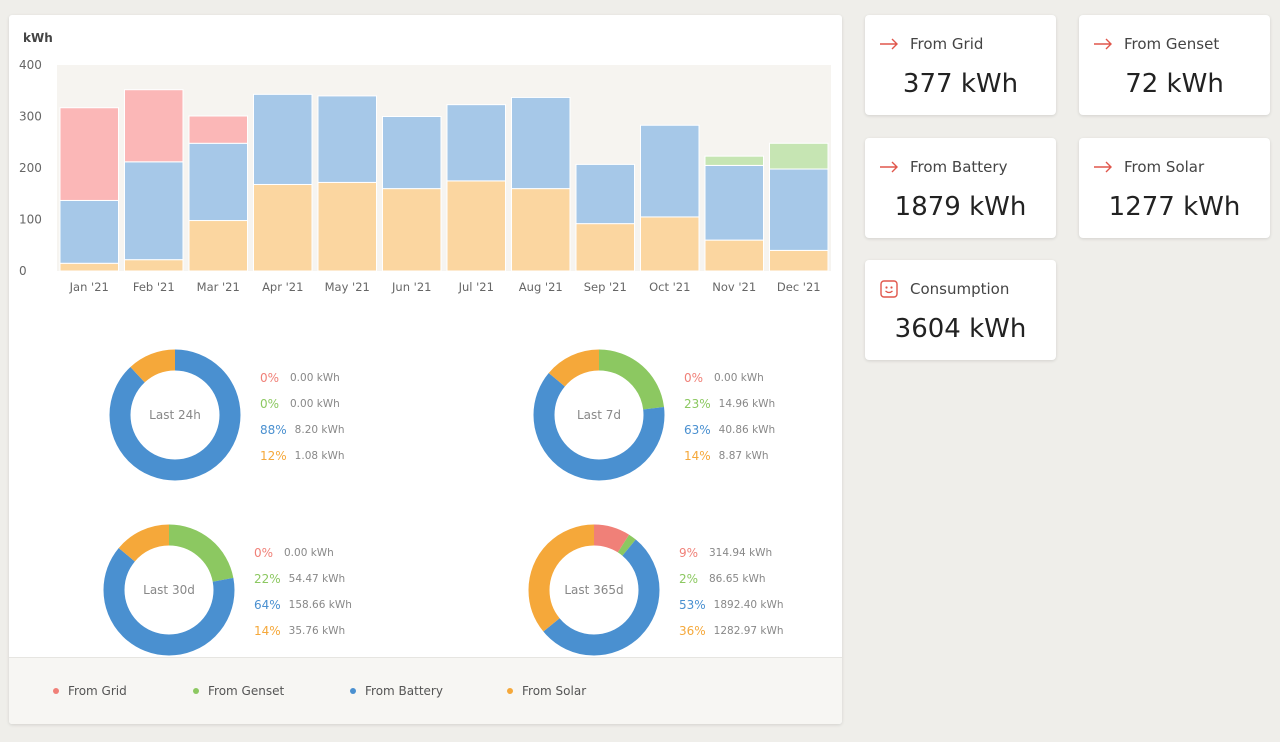 The height and width of the screenshot is (742, 1280). Describe the element at coordinates (760, 553) in the screenshot. I see `pie-legend-row: 9% 314.94 kWh` at that location.